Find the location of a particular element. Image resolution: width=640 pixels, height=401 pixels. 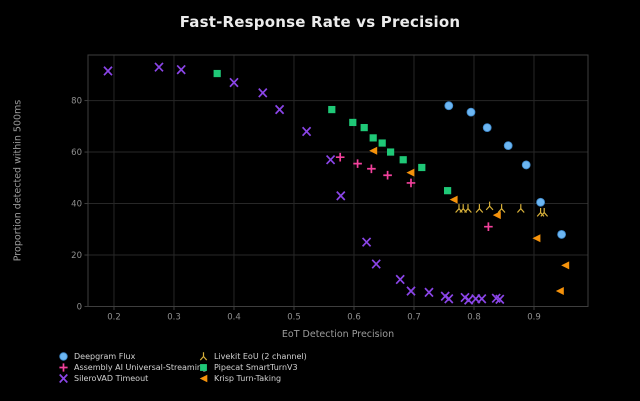

legend-label: SileroVAD Timeout is located at coordinates (111, 378).